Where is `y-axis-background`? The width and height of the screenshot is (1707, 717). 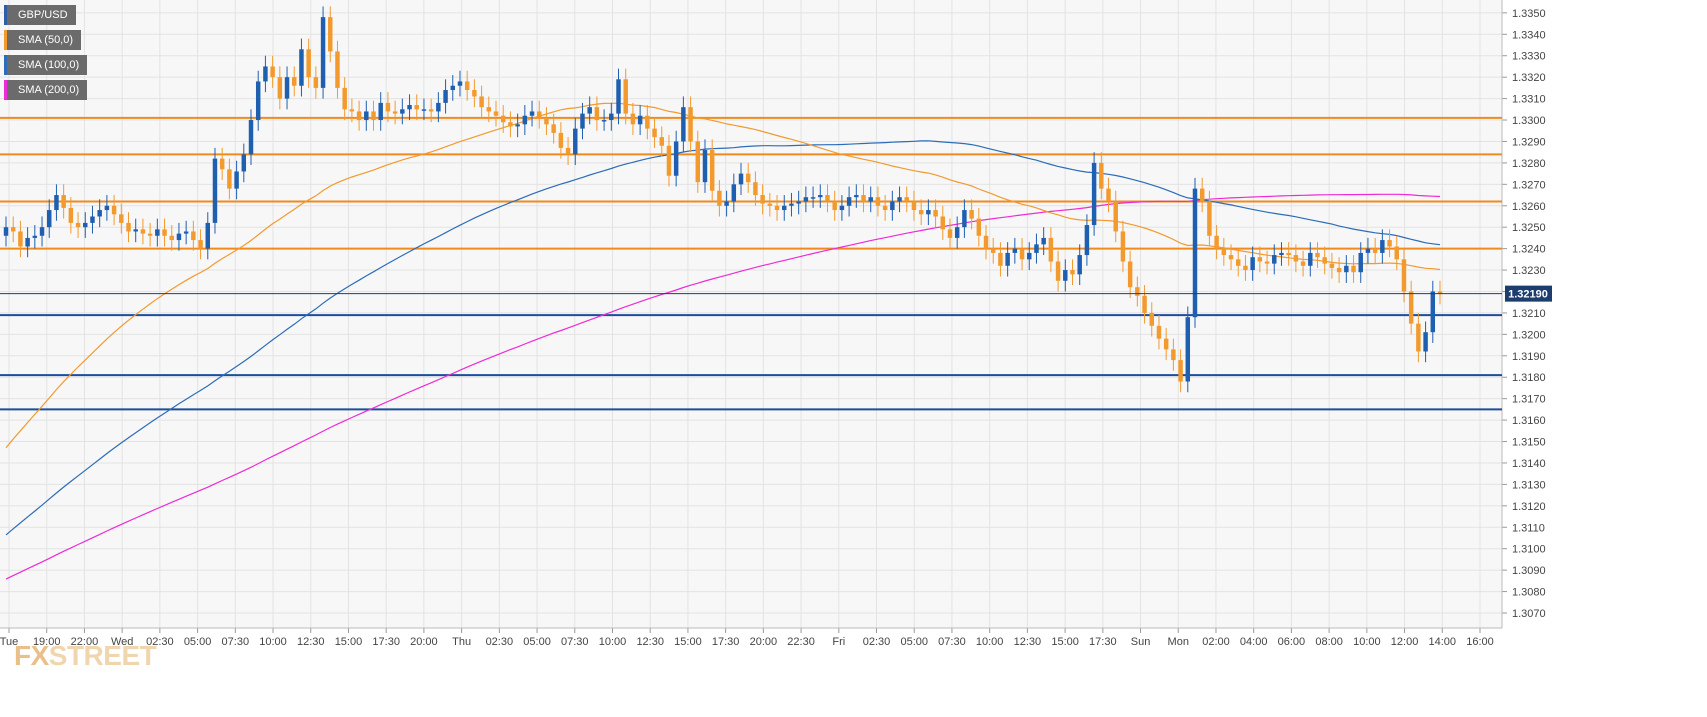
y-axis-background is located at coordinates (1604, 356).